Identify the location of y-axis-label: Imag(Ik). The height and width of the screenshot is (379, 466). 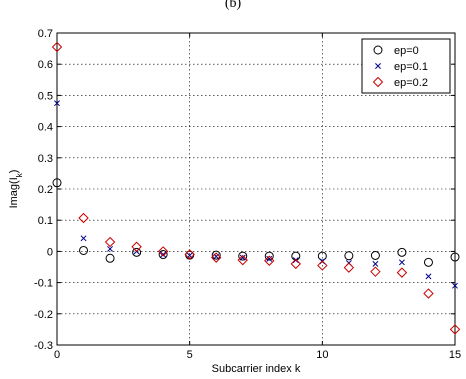
(16, 189).